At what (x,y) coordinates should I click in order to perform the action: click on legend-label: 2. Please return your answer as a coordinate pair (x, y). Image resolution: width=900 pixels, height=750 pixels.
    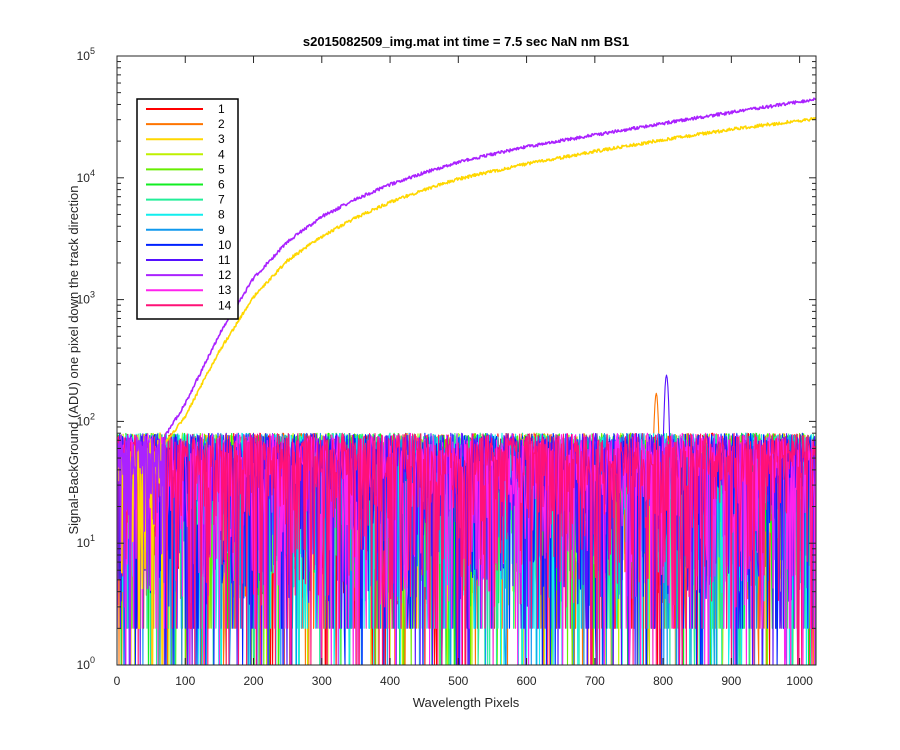
    Looking at the image, I should click on (221, 124).